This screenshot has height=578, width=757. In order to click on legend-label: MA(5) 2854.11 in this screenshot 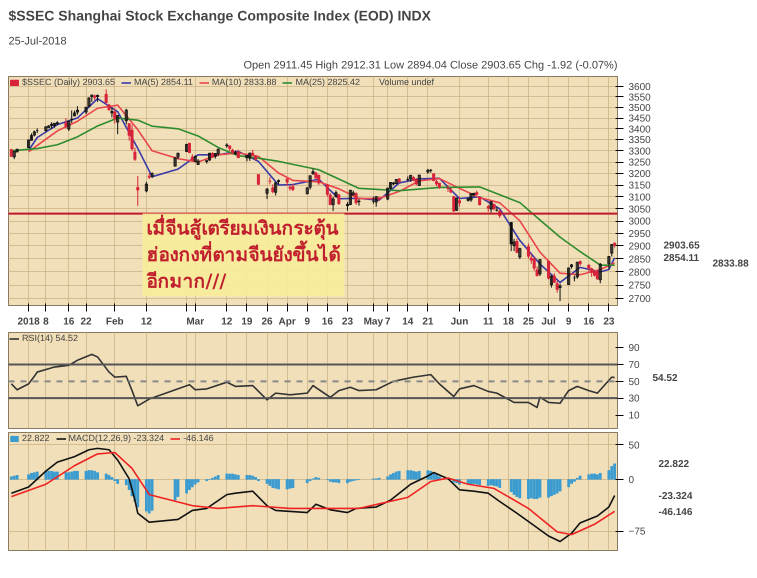, I will do `click(163, 82)`.